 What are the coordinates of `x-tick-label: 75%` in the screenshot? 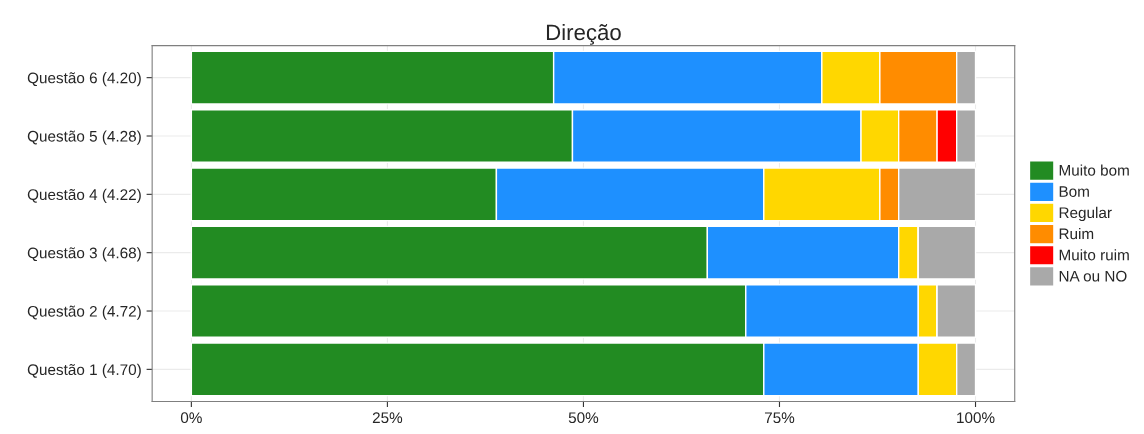 It's located at (779, 418).